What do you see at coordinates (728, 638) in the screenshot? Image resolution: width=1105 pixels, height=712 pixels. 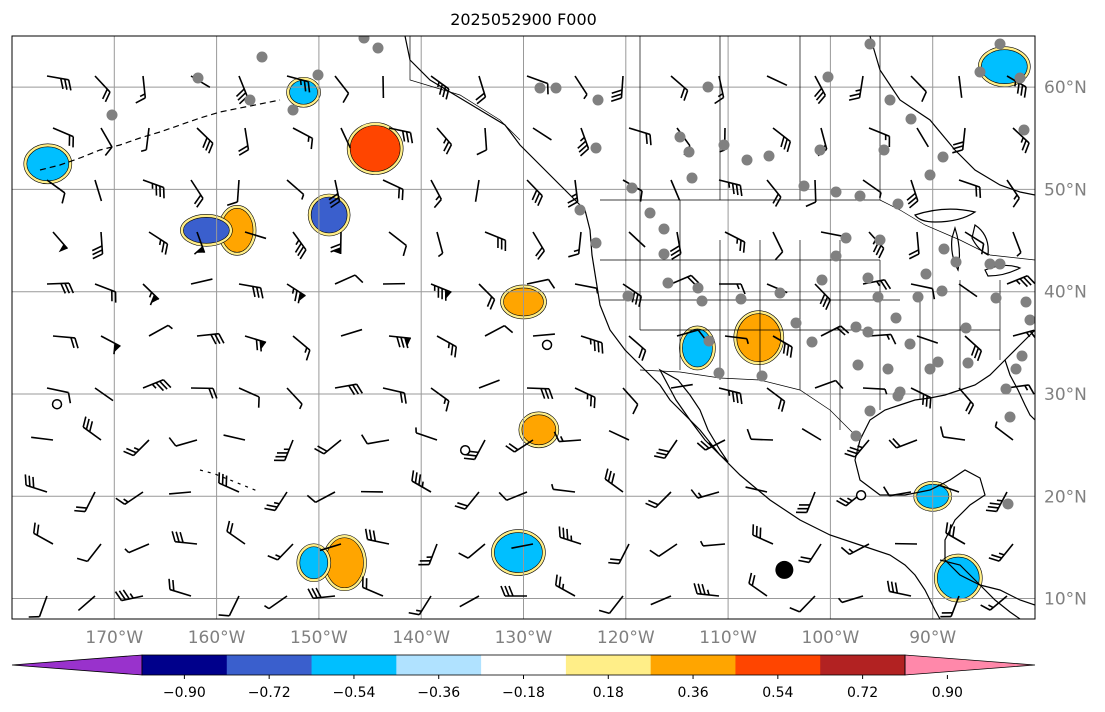 I see `lon-tick-label: 110°W` at bounding box center [728, 638].